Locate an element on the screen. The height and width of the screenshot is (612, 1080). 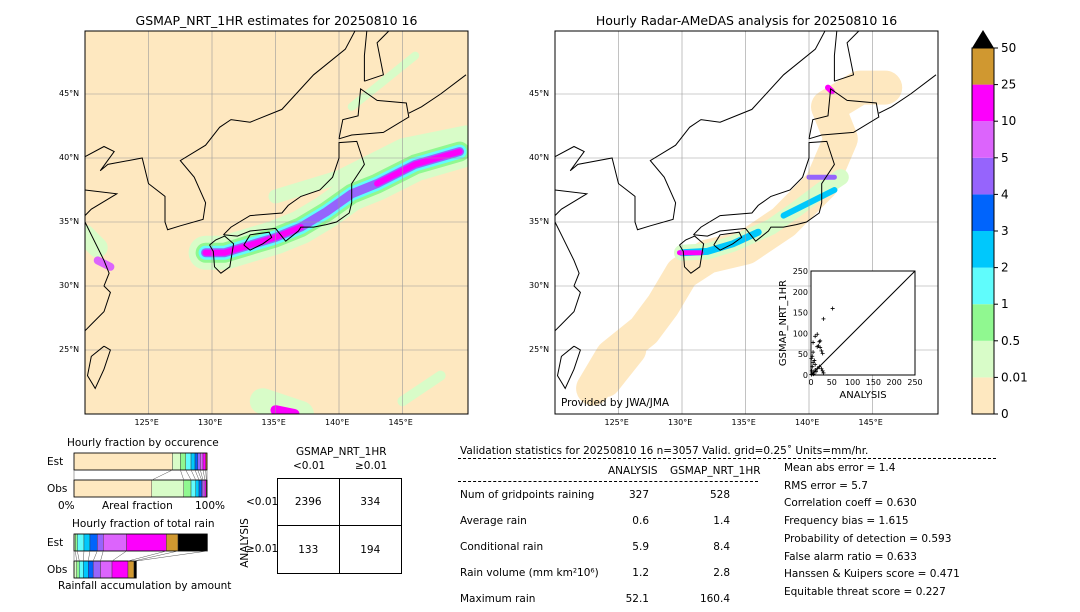
stat-analysis-value: 0.6 is located at coordinates (640, 521).